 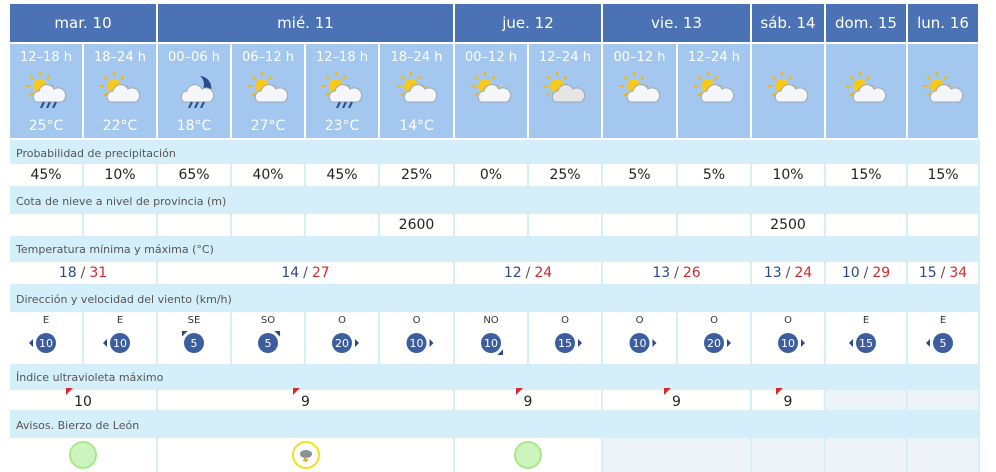 What do you see at coordinates (850, 273) in the screenshot?
I see `temperature-min: 10` at bounding box center [850, 273].